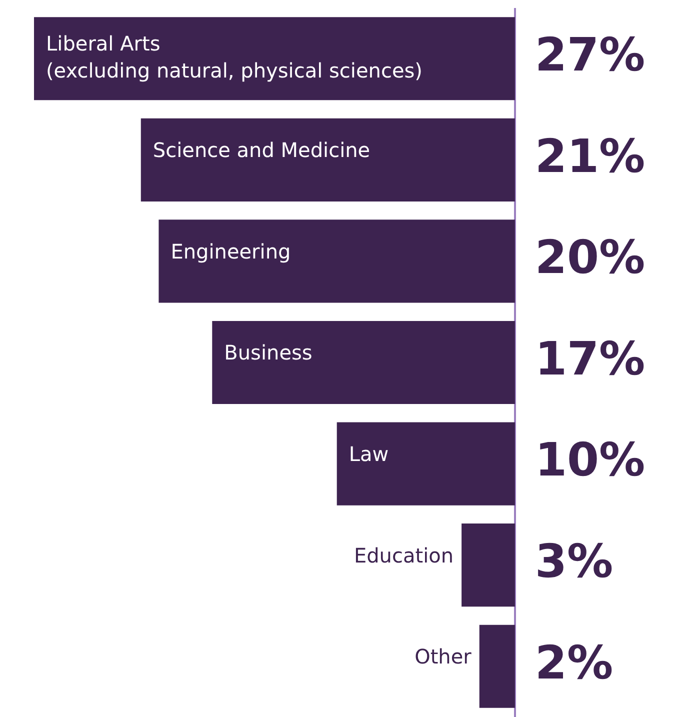  Describe the element at coordinates (590, 257) in the screenshot. I see `data-label: 20%` at that location.